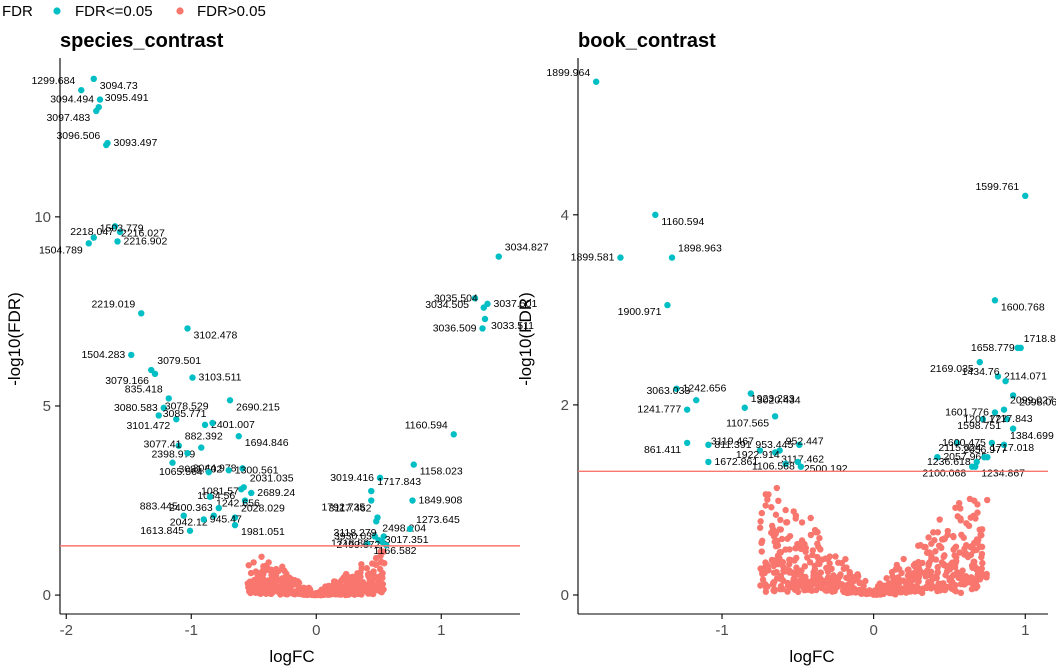  What do you see at coordinates (1023, 307) in the screenshot?
I see `point-label: 1600.768` at bounding box center [1023, 307].